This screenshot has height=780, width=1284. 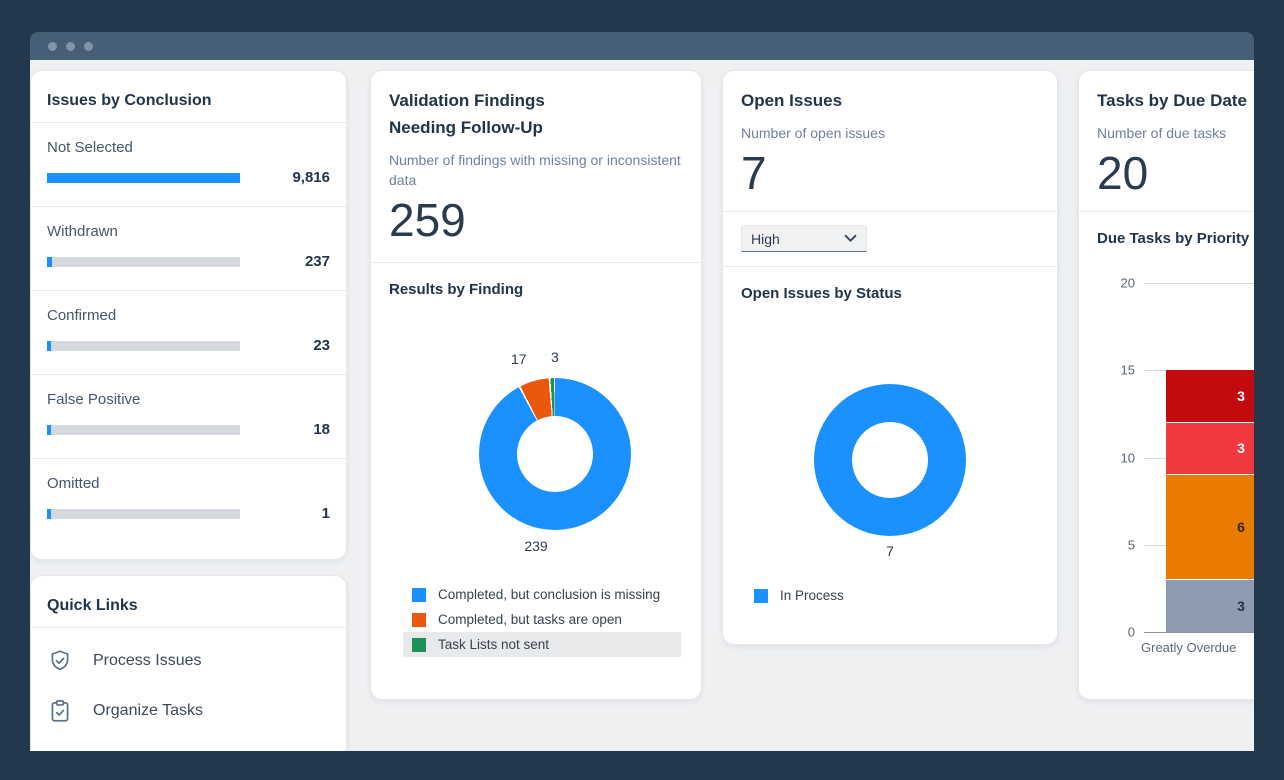 I want to click on list-item-value: 1, so click(x=325, y=513).